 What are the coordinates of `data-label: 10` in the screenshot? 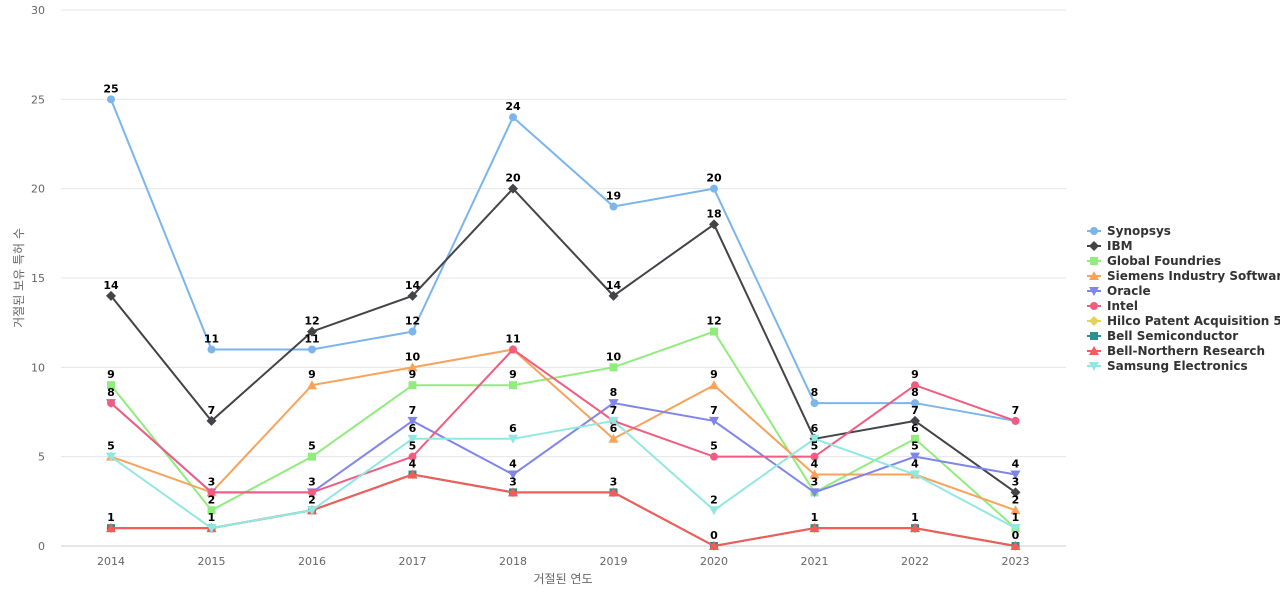 It's located at (614, 356).